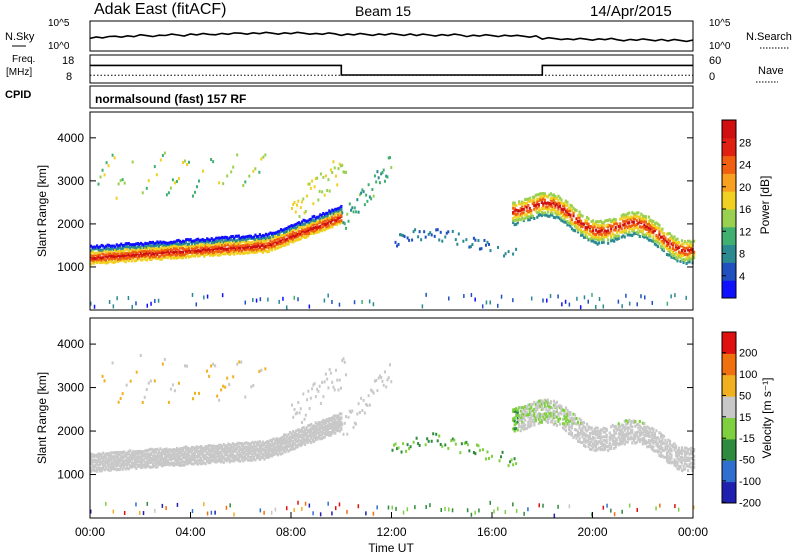 This screenshot has height=554, width=800. Describe the element at coordinates (729, 407) in the screenshot. I see `colorbar-swatch` at that location.